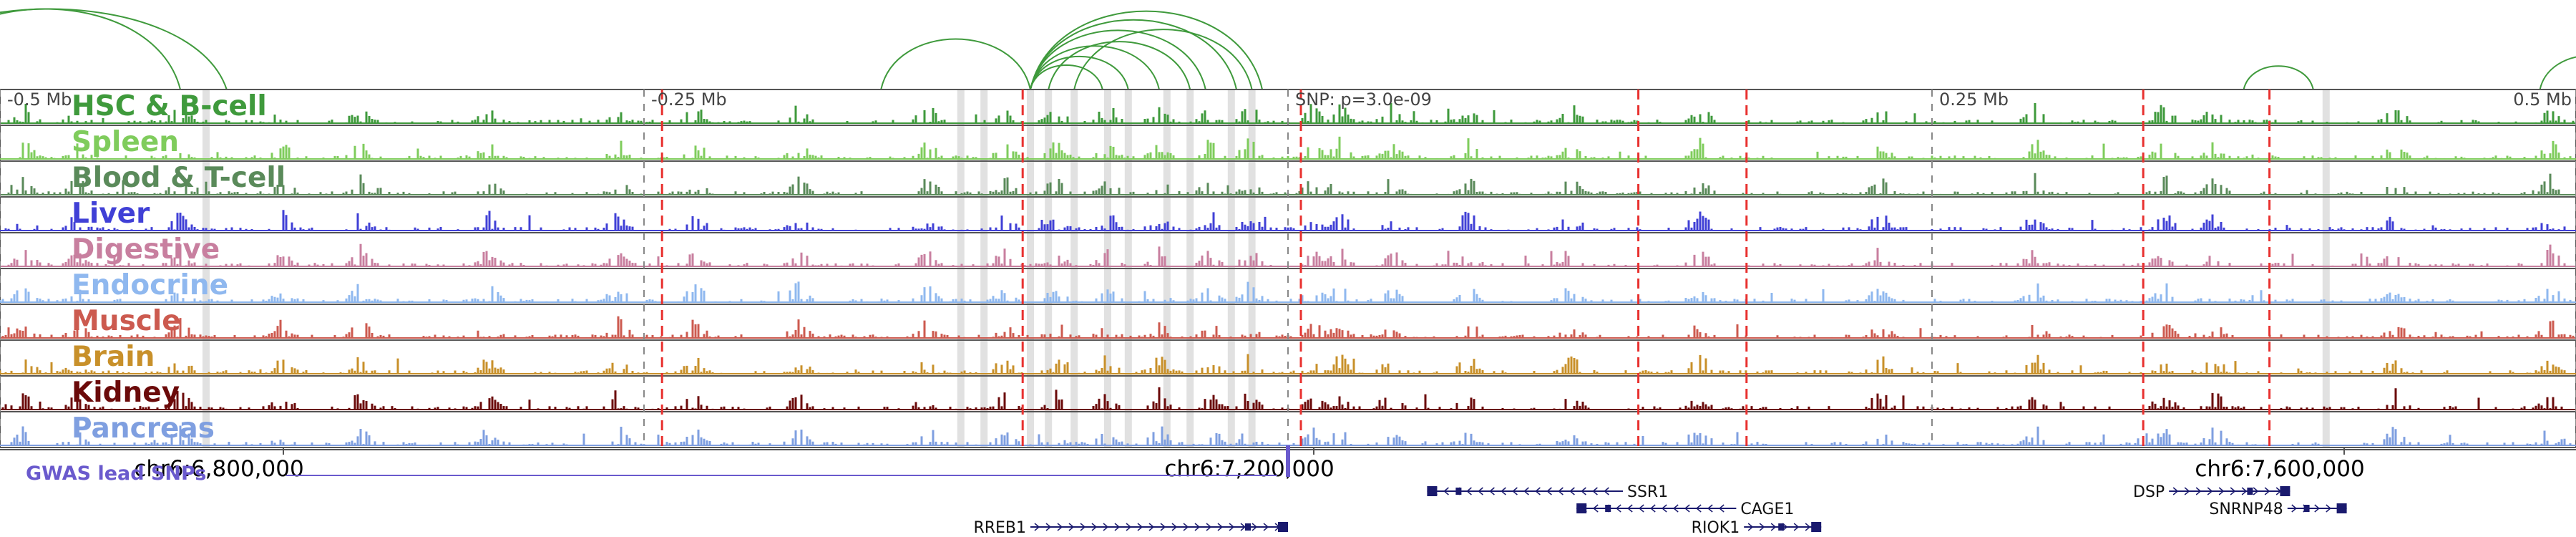 The height and width of the screenshot is (537, 2576). What do you see at coordinates (39, 100) in the screenshot?
I see `relative-tick-label: -0.5 Mb` at bounding box center [39, 100].